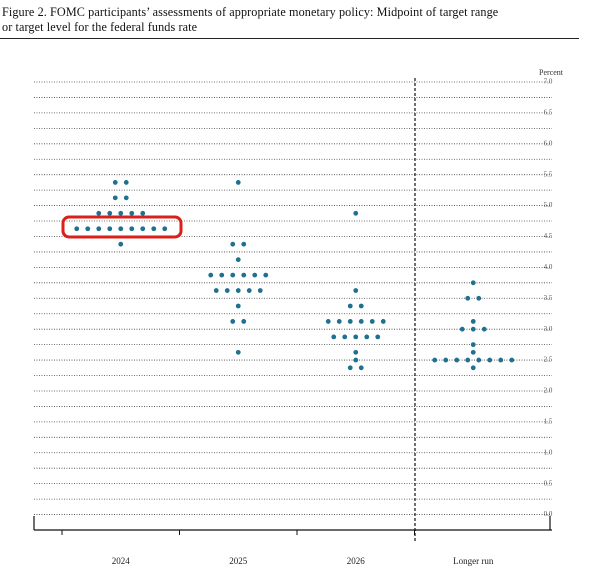 Image resolution: width=600 pixels, height=579 pixels. I want to click on x-tick-label: 2025, so click(238, 561).